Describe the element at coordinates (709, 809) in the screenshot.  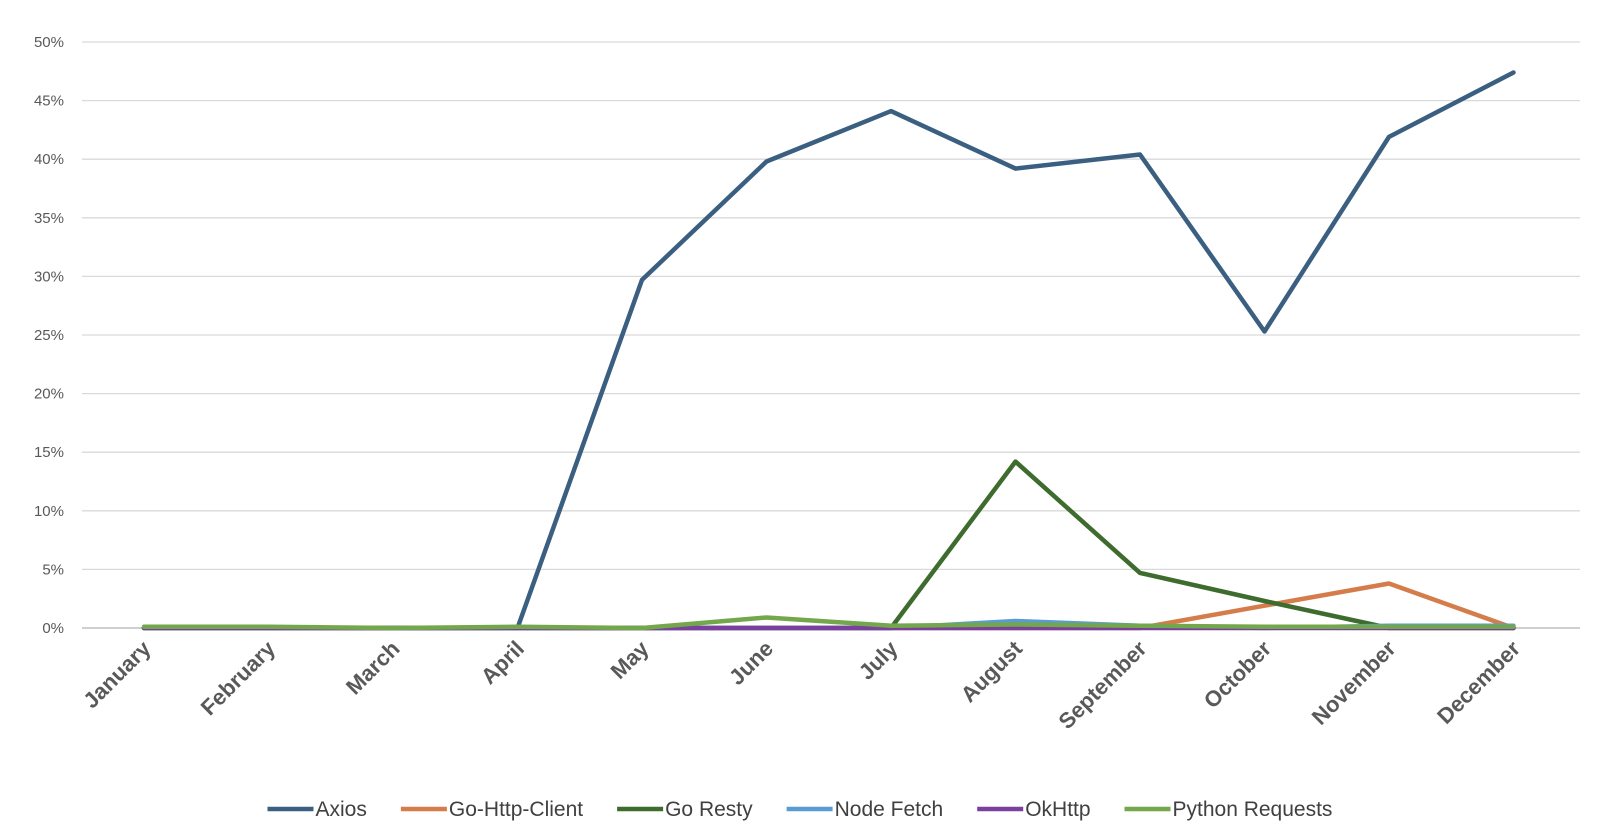
I see `legend-label: Go Resty` at that location.